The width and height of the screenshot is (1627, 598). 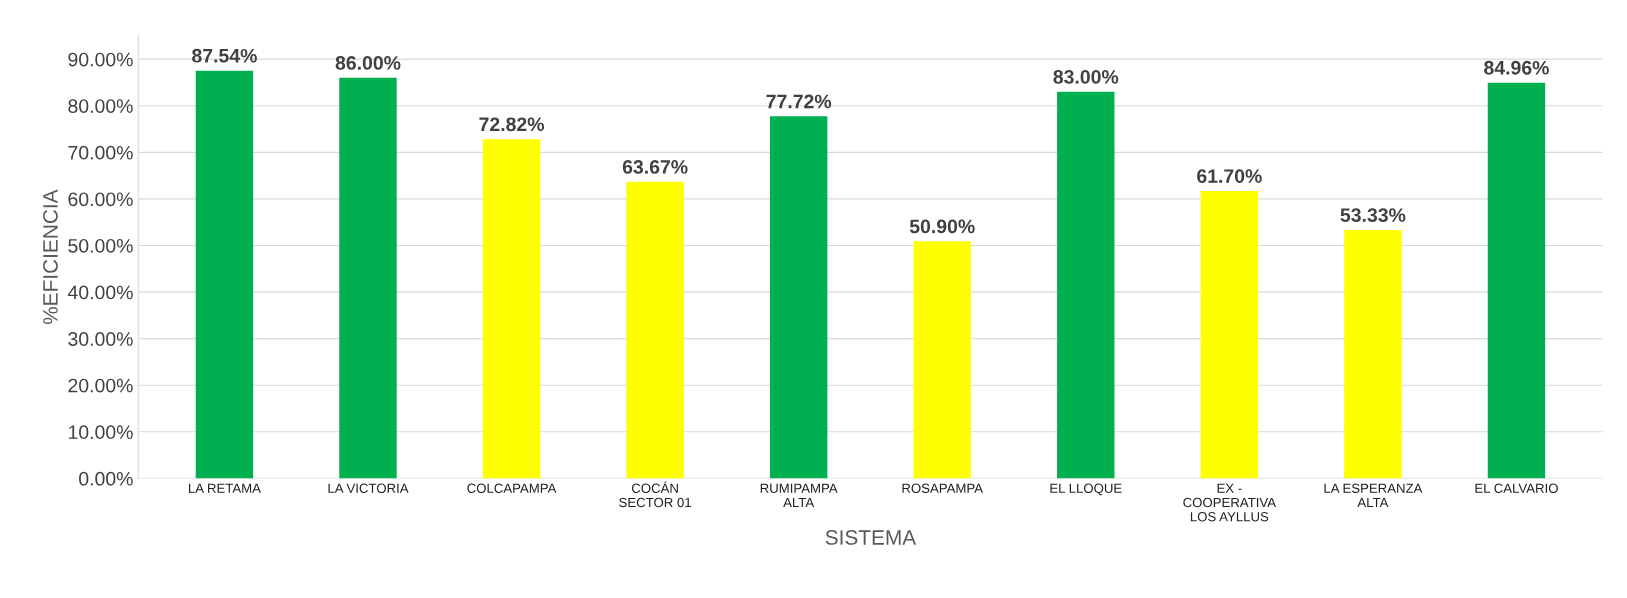 What do you see at coordinates (224, 55) in the screenshot?
I see `data-label: 87.54%` at bounding box center [224, 55].